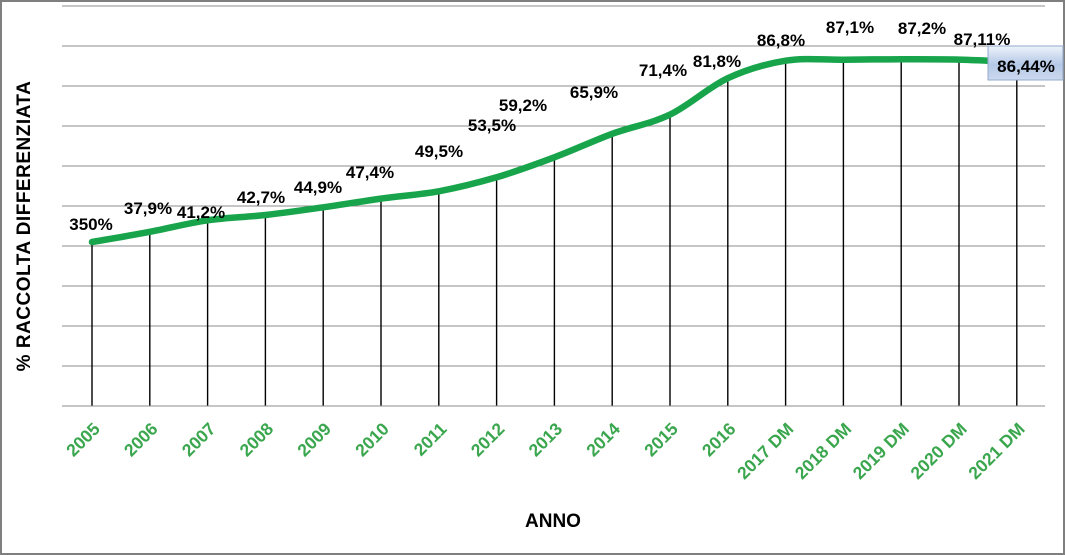  What do you see at coordinates (850, 27) in the screenshot?
I see `data-label: 87,1%` at bounding box center [850, 27].